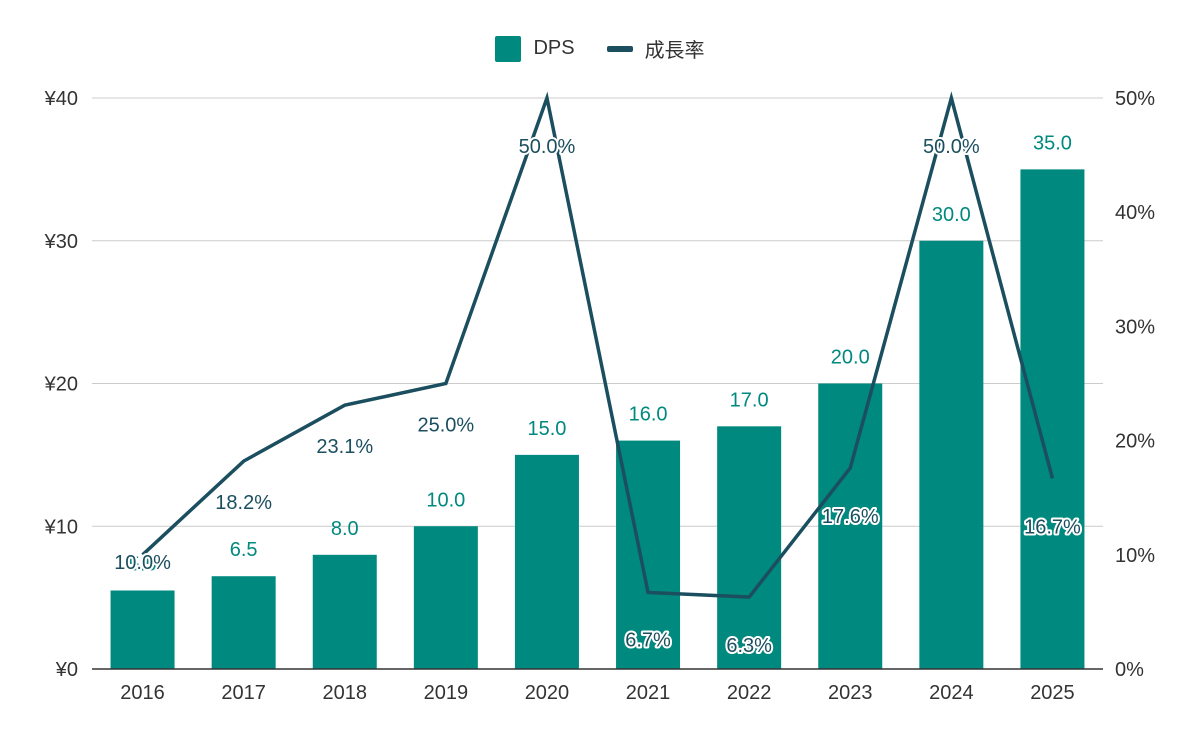 Image resolution: width=1200 pixels, height=742 pixels. I want to click on y-right-tick-label: 30%, so click(1135, 327).